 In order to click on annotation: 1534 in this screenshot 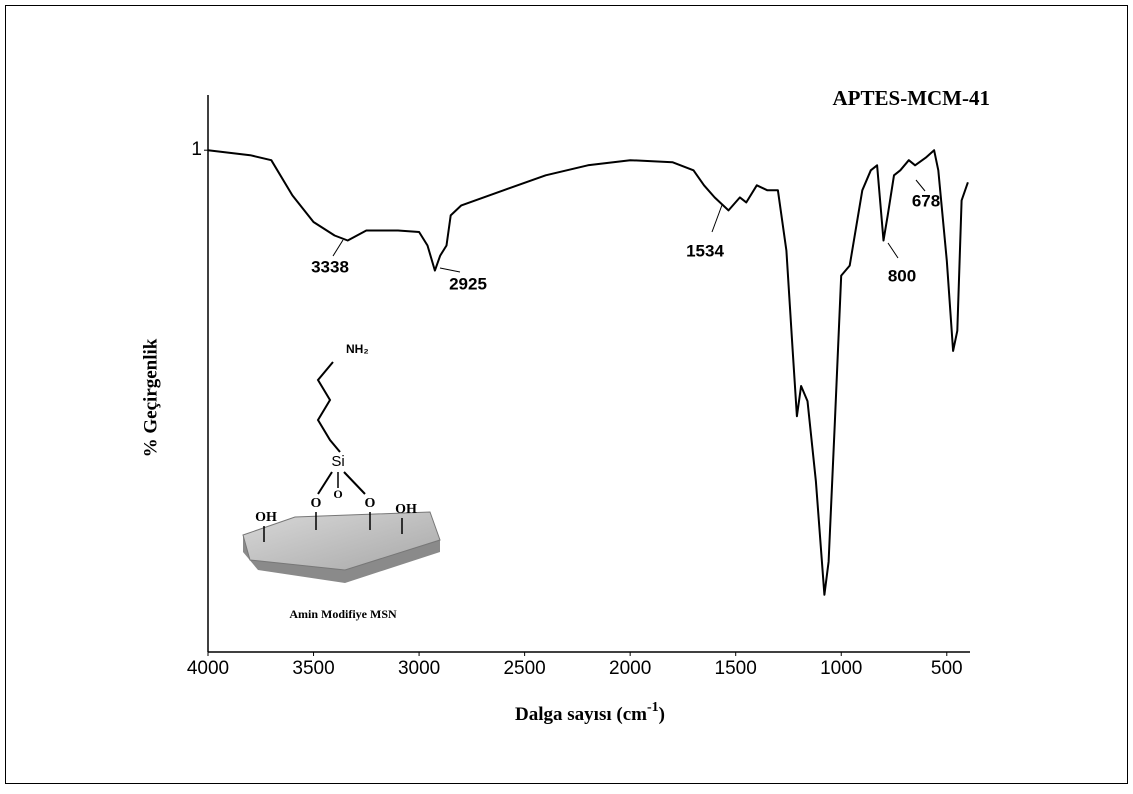, I will do `click(705, 250)`.